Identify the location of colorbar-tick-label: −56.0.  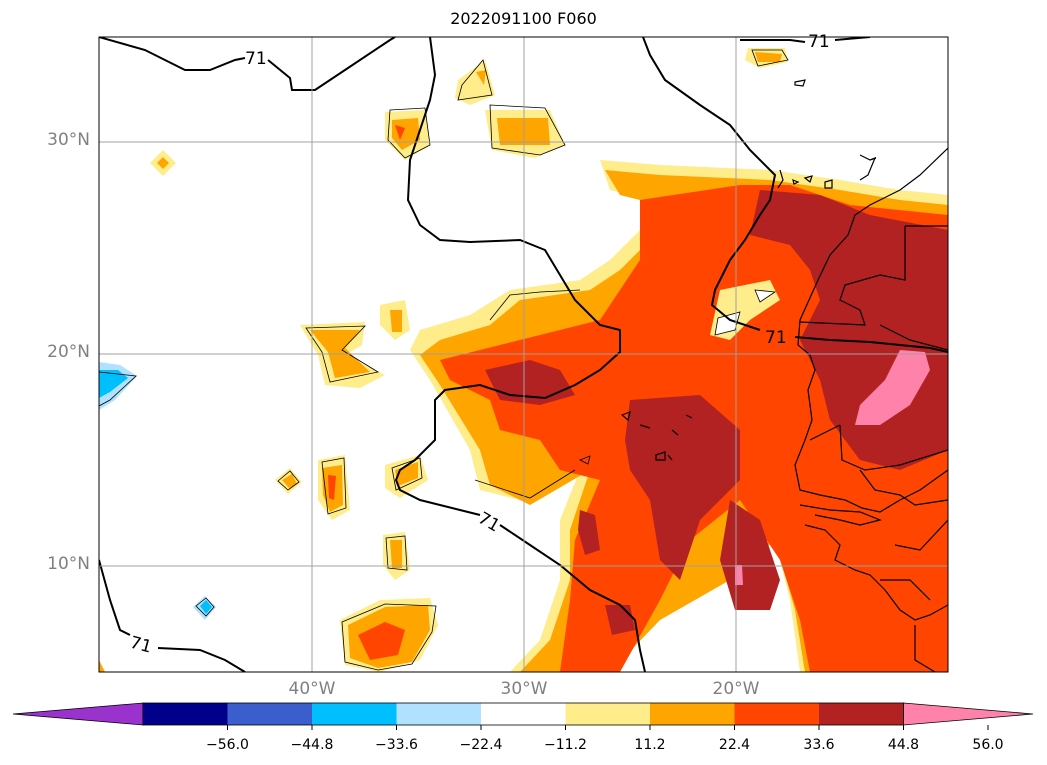
(227, 745).